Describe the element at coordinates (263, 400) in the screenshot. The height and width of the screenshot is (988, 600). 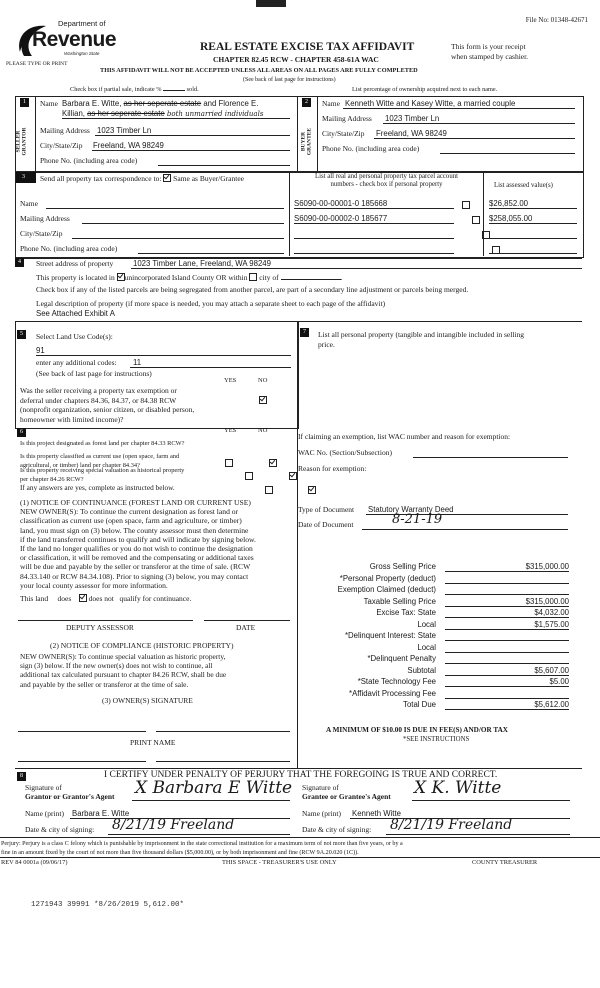
I see `exemption-no-checkbox` at that location.